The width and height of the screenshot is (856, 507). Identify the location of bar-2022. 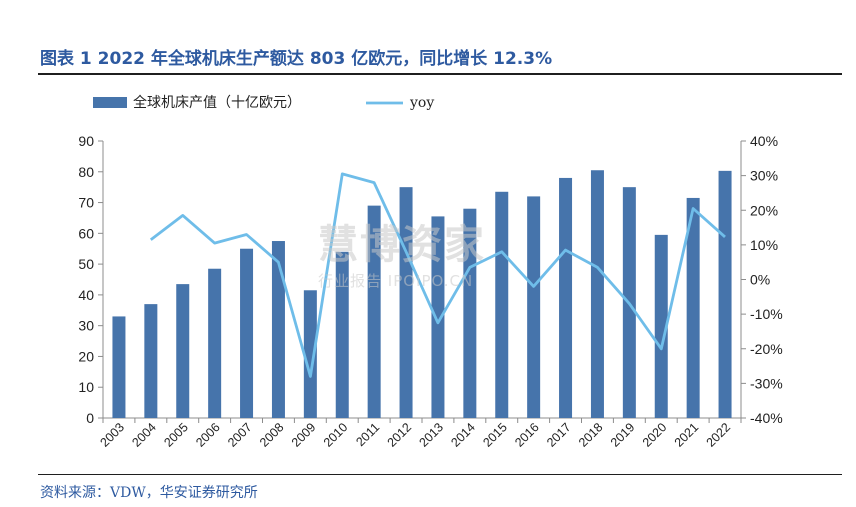
(725, 294).